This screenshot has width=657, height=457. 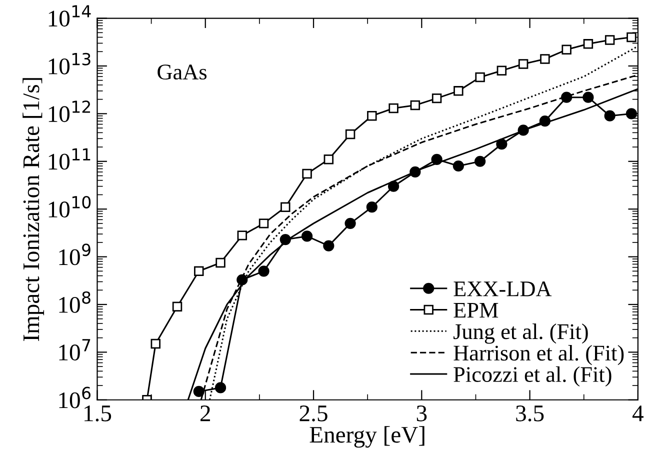 I want to click on x-tick-label: 2.5, so click(x=314, y=413).